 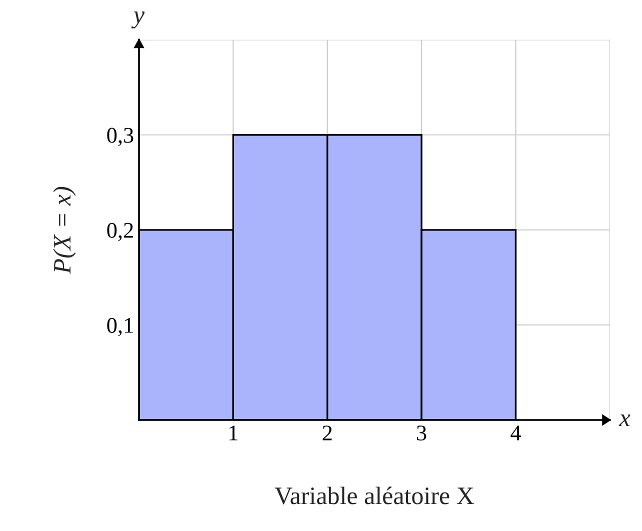 I want to click on y-tick-label: 0,3, so click(x=120, y=137).